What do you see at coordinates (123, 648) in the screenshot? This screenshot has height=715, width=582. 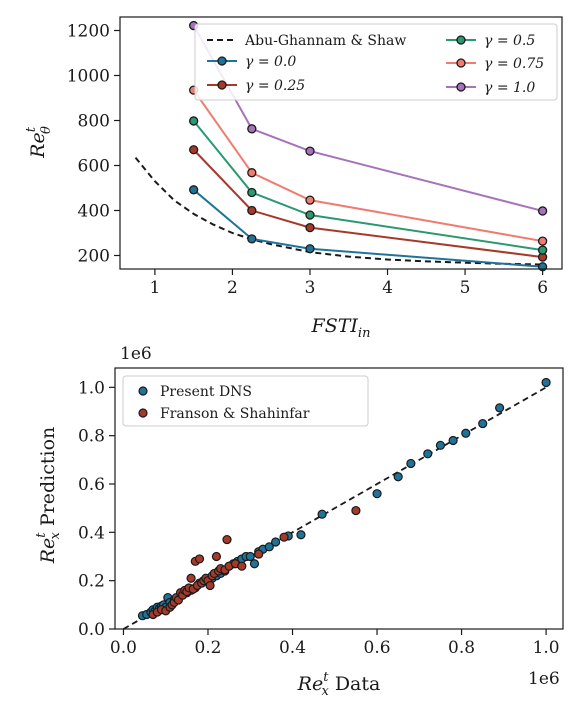 I see `x-tick-label: 0.0` at bounding box center [123, 648].